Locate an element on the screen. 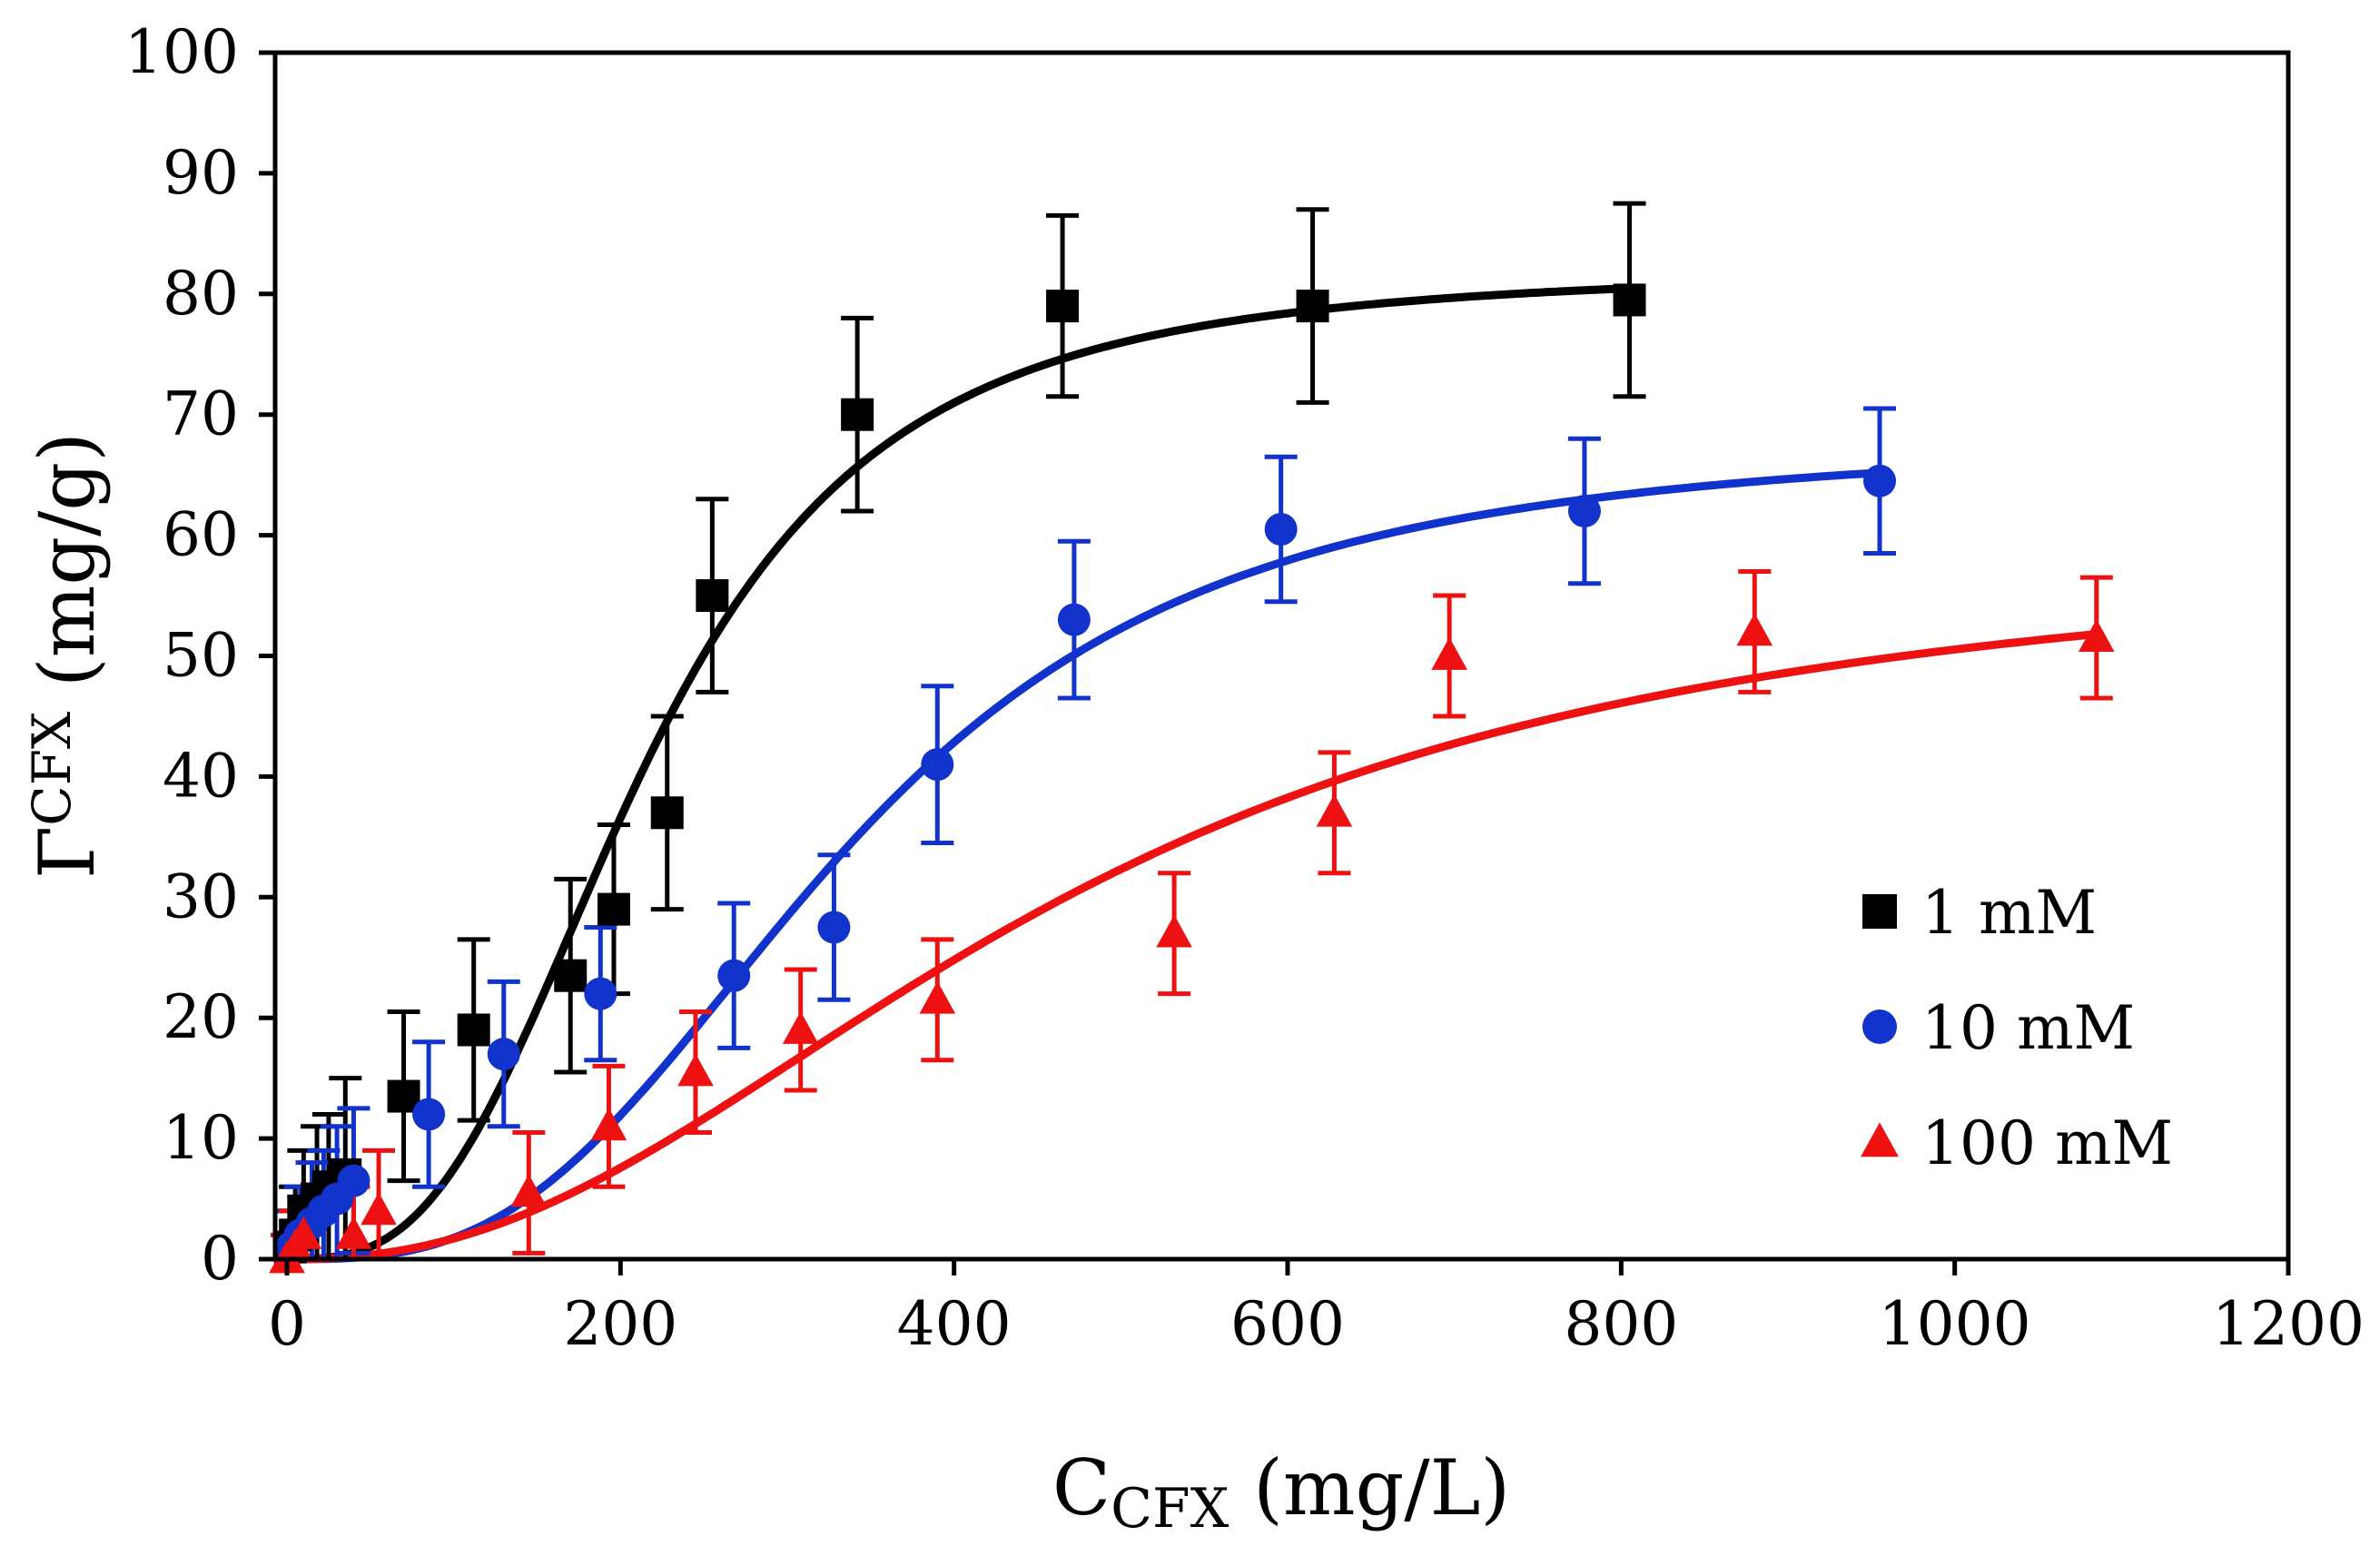  y-tick-label: 50 is located at coordinates (201, 656).